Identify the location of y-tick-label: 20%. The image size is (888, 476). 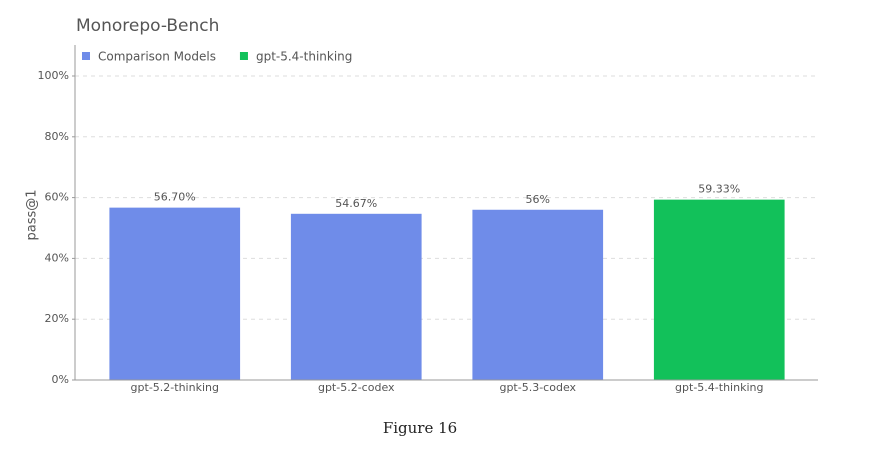
(57, 318).